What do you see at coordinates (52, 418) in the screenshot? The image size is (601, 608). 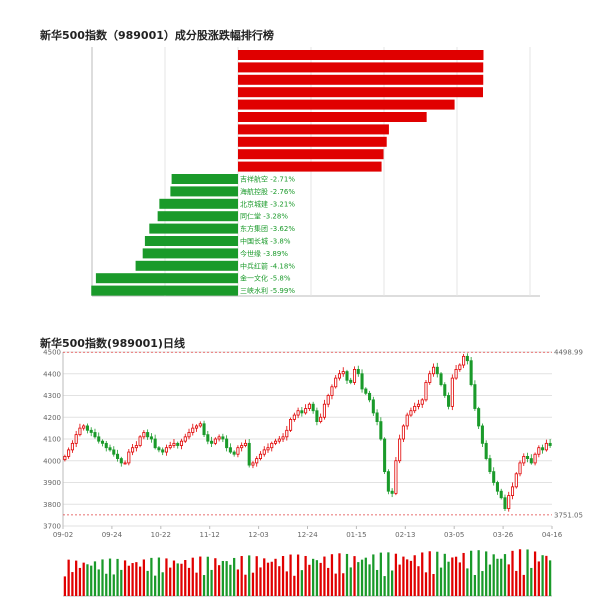 I see `y-tick-label: 4200` at bounding box center [52, 418].